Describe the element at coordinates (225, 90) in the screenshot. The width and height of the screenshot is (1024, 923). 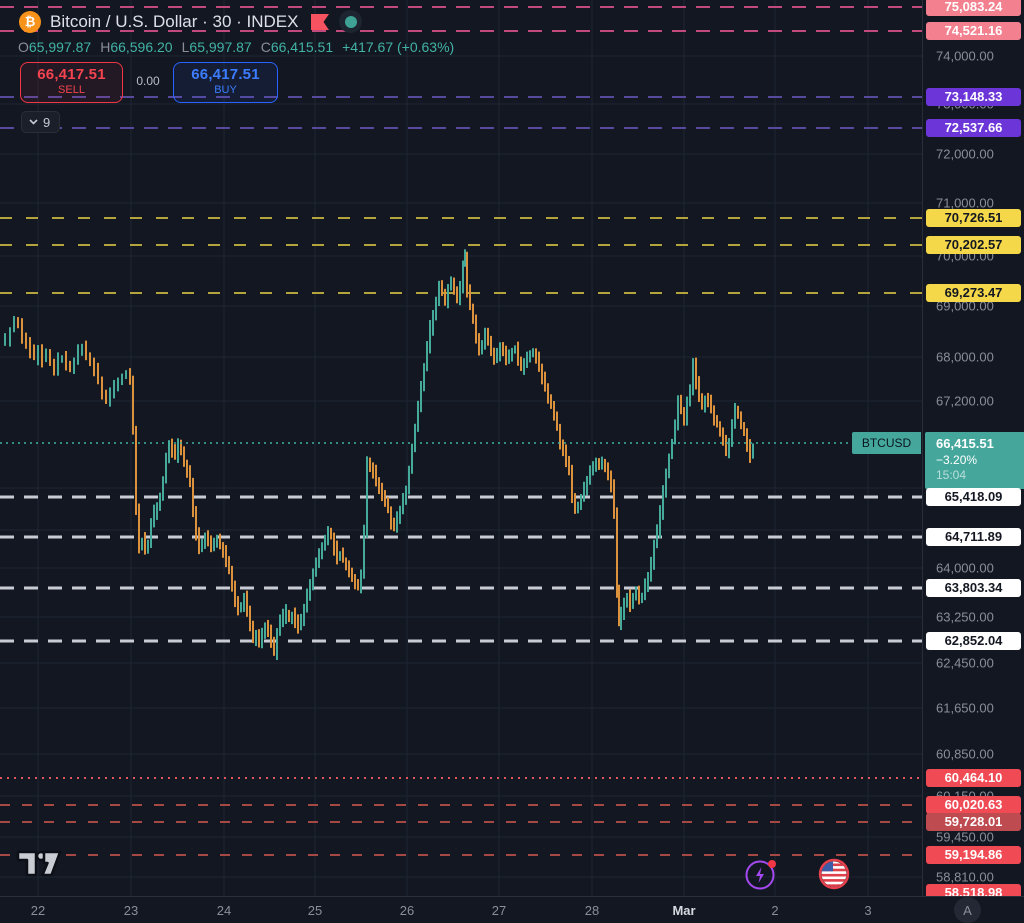
I see `buy-label: BUY` at that location.